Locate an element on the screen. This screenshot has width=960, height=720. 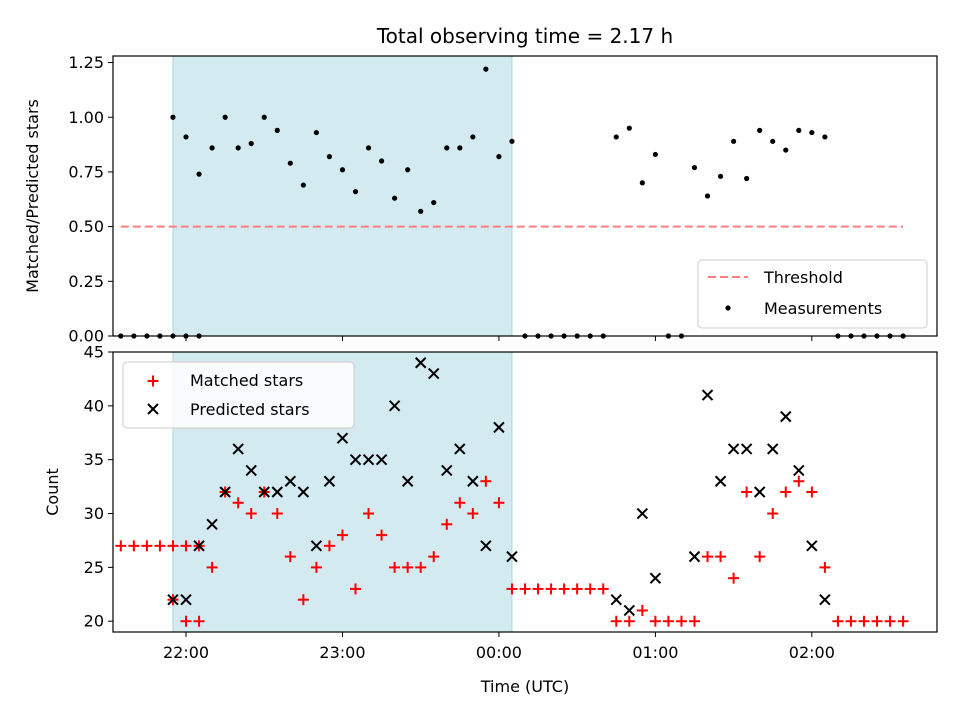
bottom-x-tick-label: 23:00 is located at coordinates (342, 652).